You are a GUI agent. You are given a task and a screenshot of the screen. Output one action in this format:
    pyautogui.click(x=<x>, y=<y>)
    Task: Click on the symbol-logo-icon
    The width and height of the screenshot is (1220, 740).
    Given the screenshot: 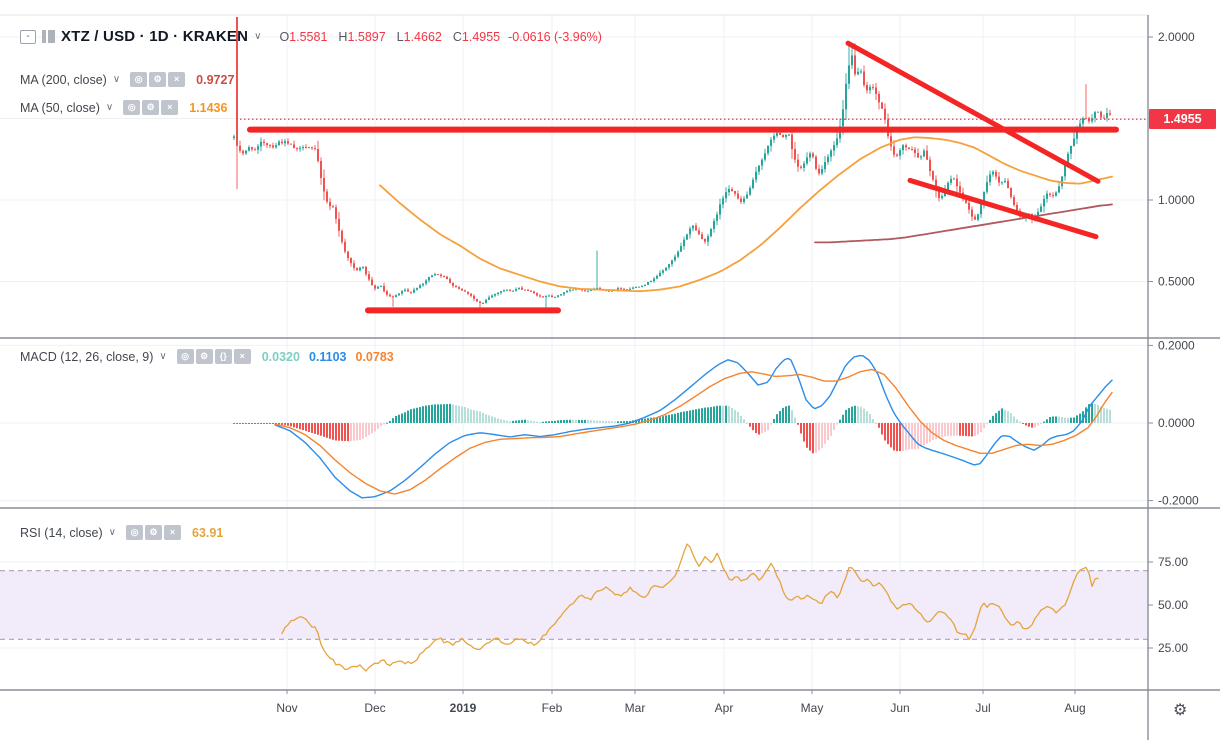 What is the action you would take?
    pyautogui.click(x=48, y=36)
    